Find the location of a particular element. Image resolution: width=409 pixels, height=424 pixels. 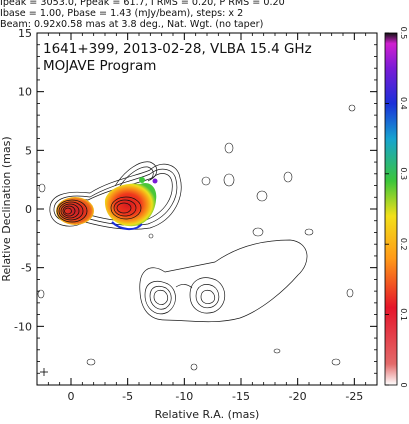

x-tick-label: -10 is located at coordinates (184, 396).